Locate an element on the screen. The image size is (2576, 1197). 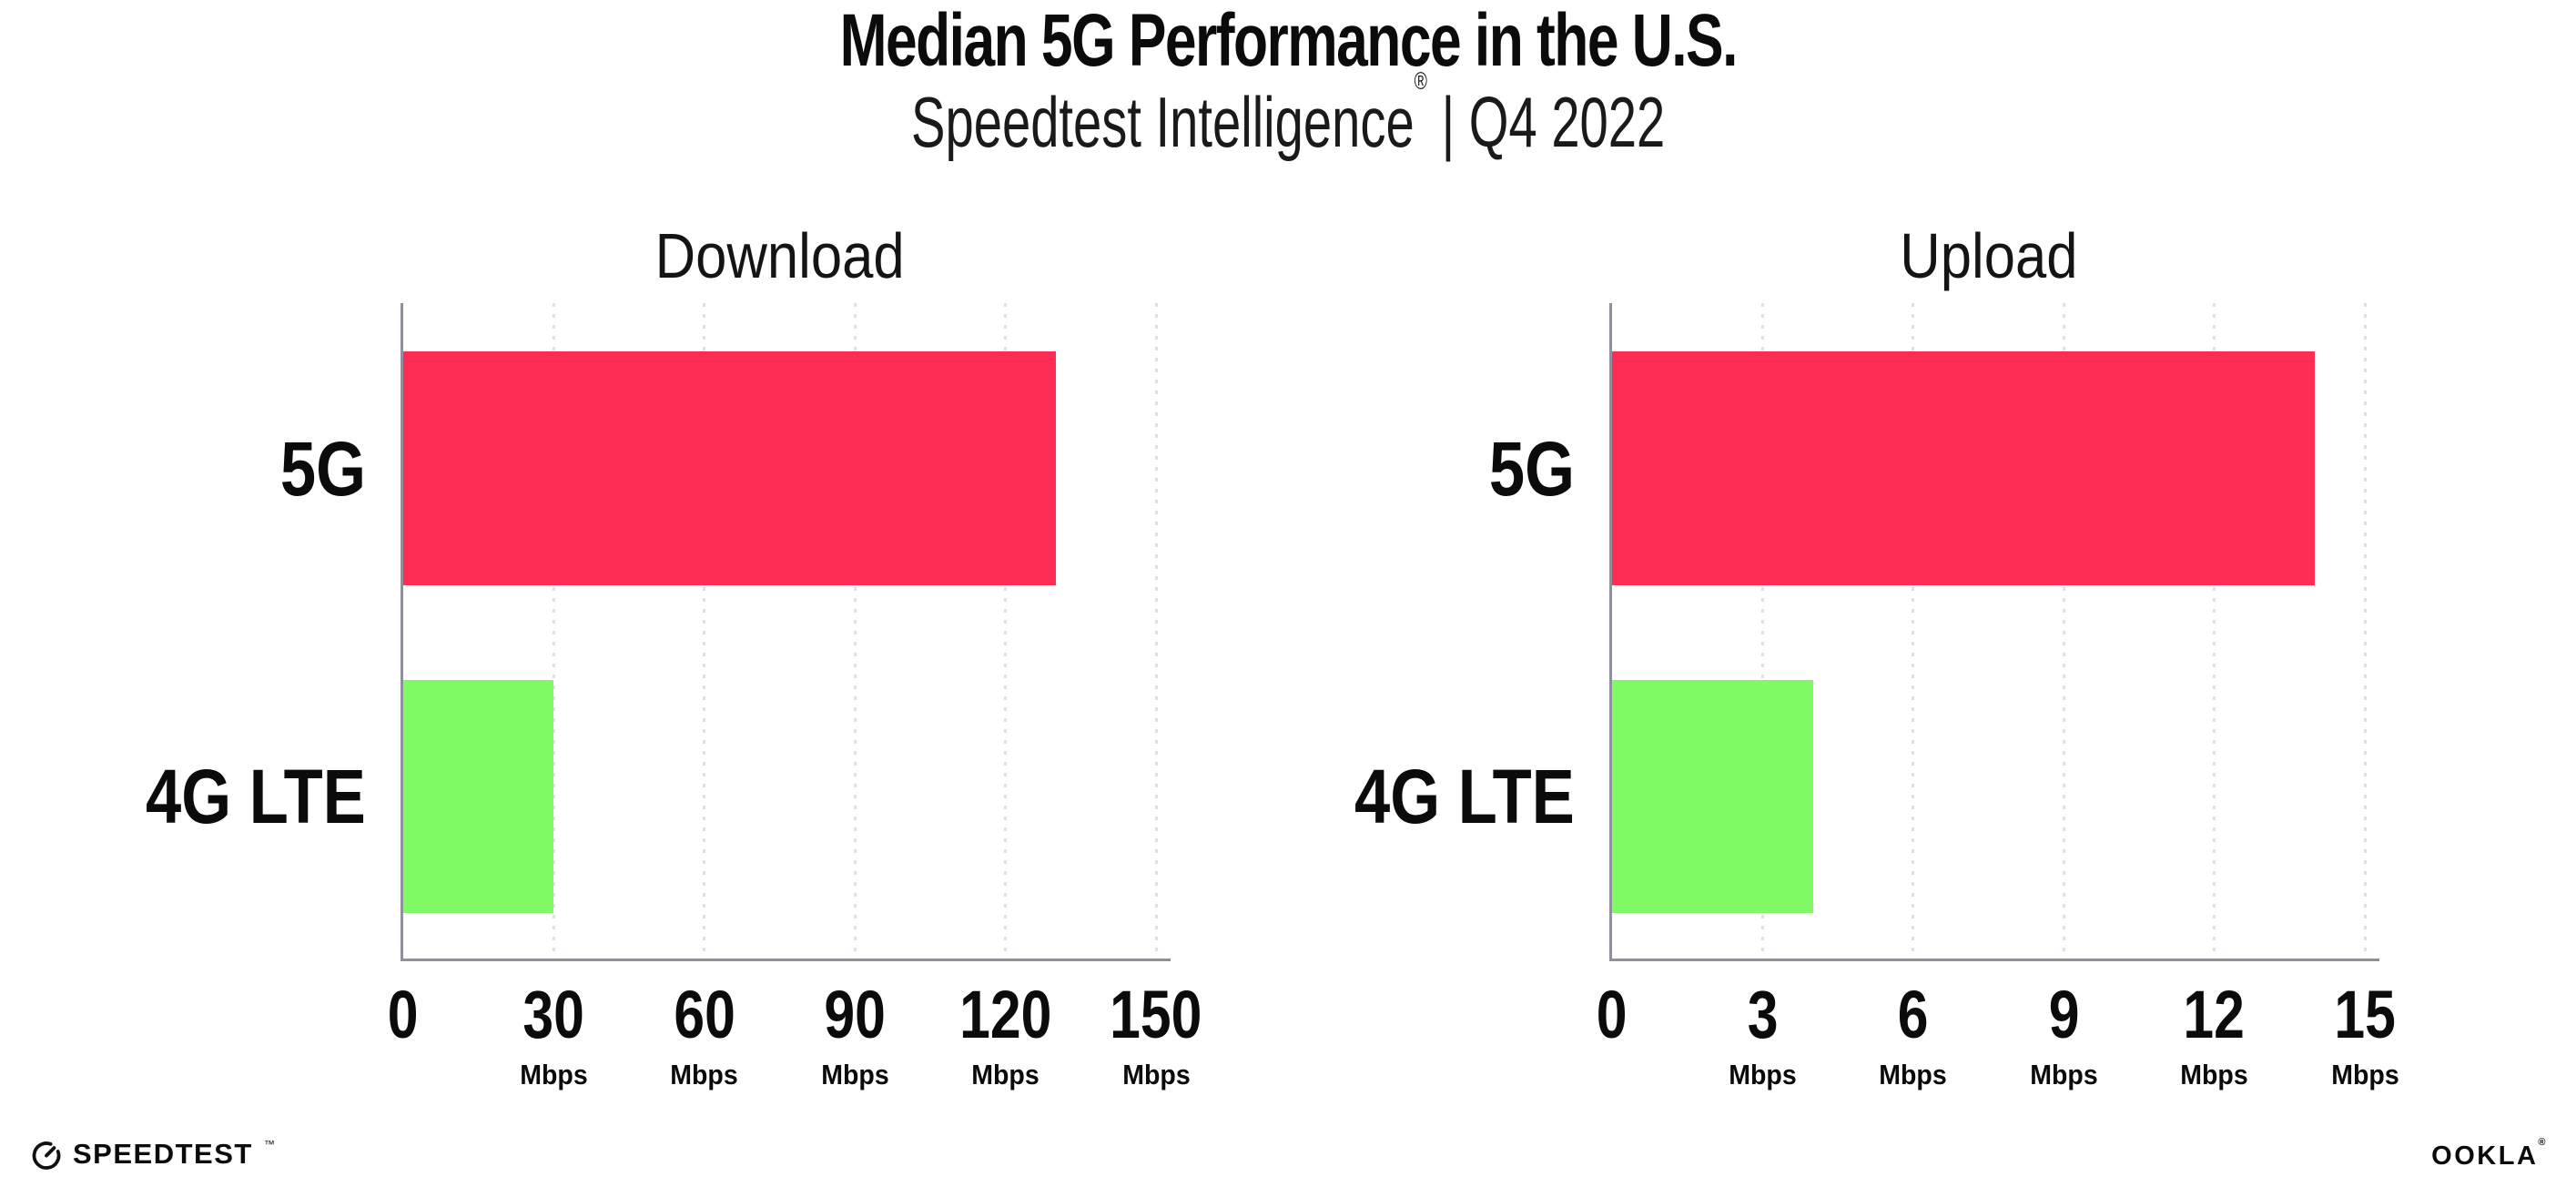
gridline-90-mbps is located at coordinates (855, 631).